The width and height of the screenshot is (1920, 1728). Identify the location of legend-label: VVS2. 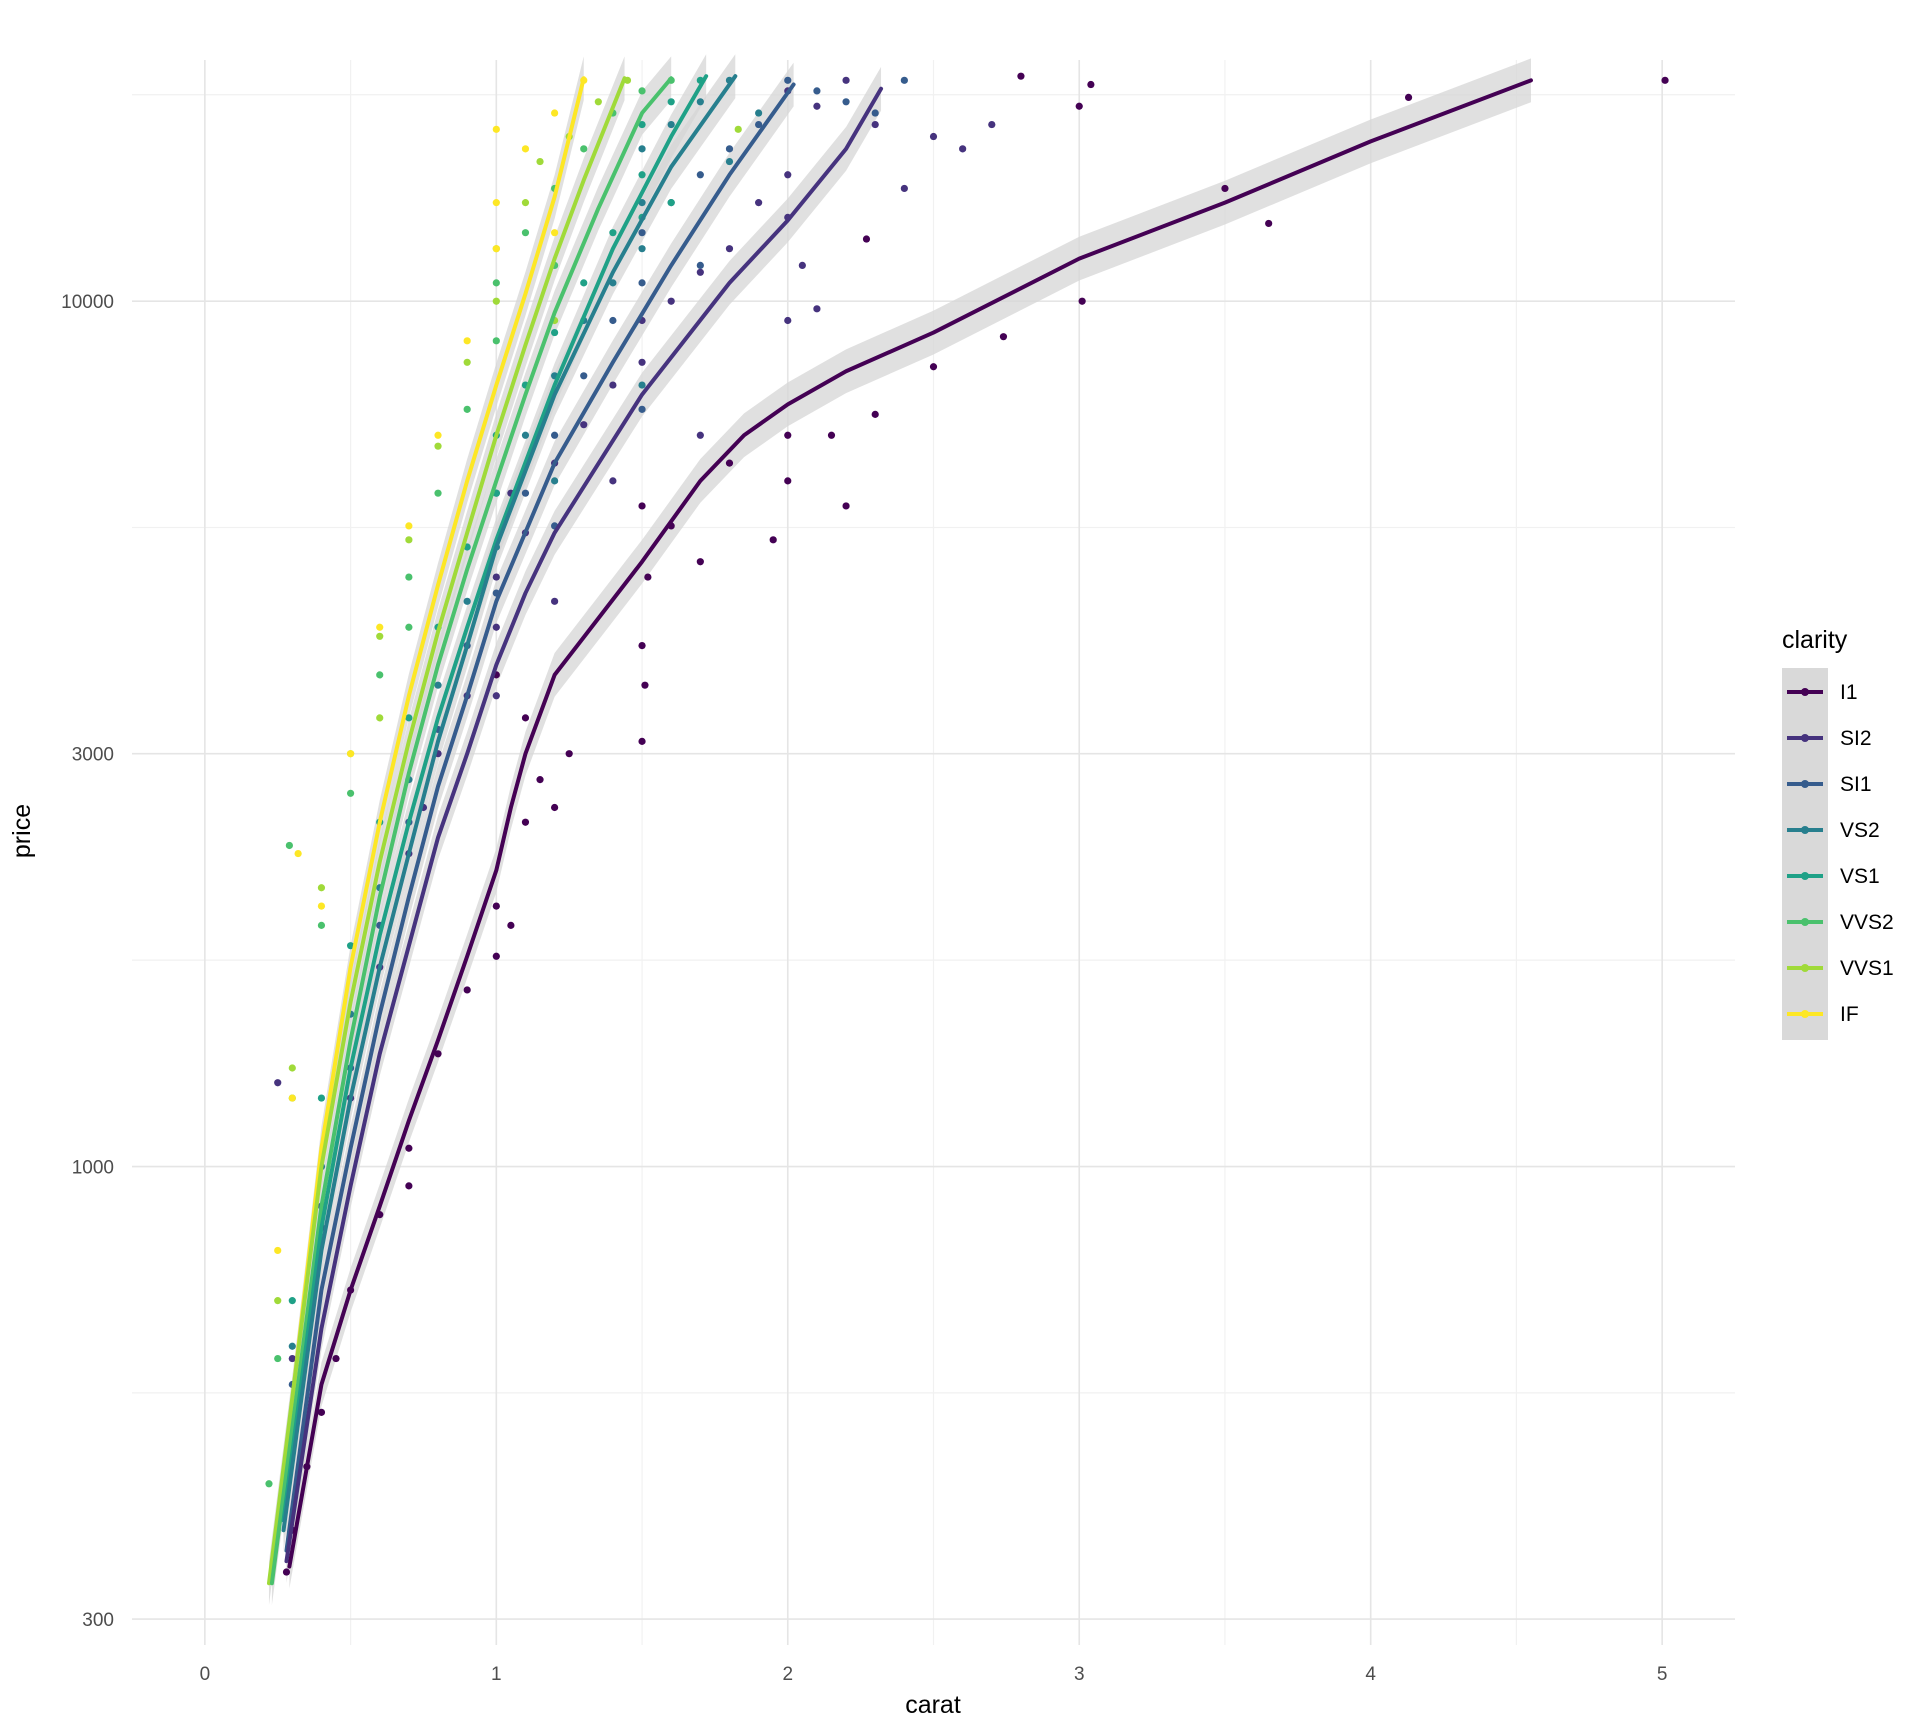
(1867, 922).